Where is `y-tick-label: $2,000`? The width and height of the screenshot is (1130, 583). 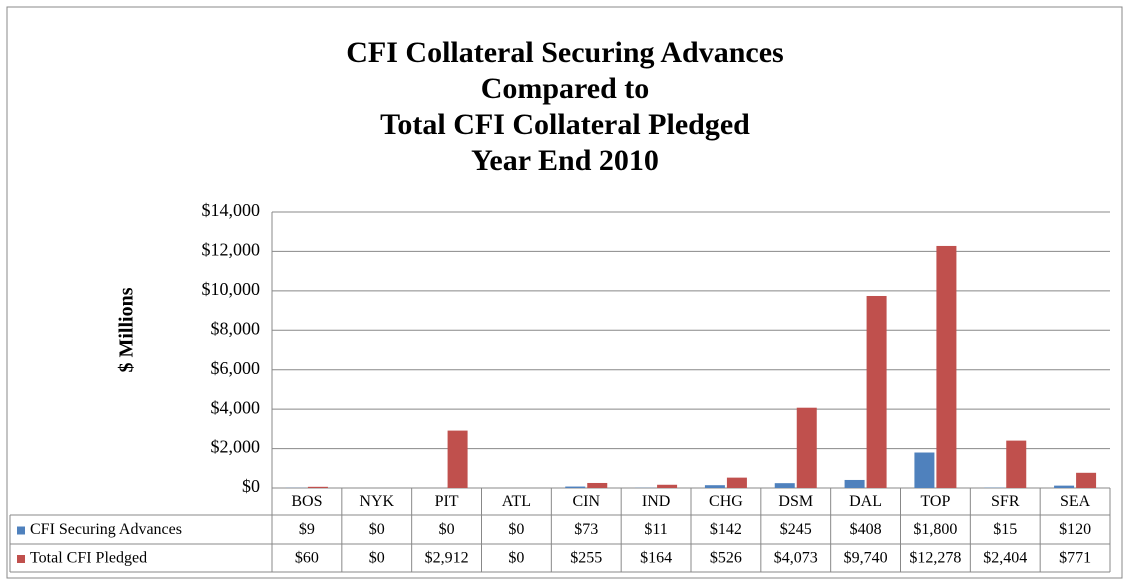 y-tick-label: $2,000 is located at coordinates (236, 447).